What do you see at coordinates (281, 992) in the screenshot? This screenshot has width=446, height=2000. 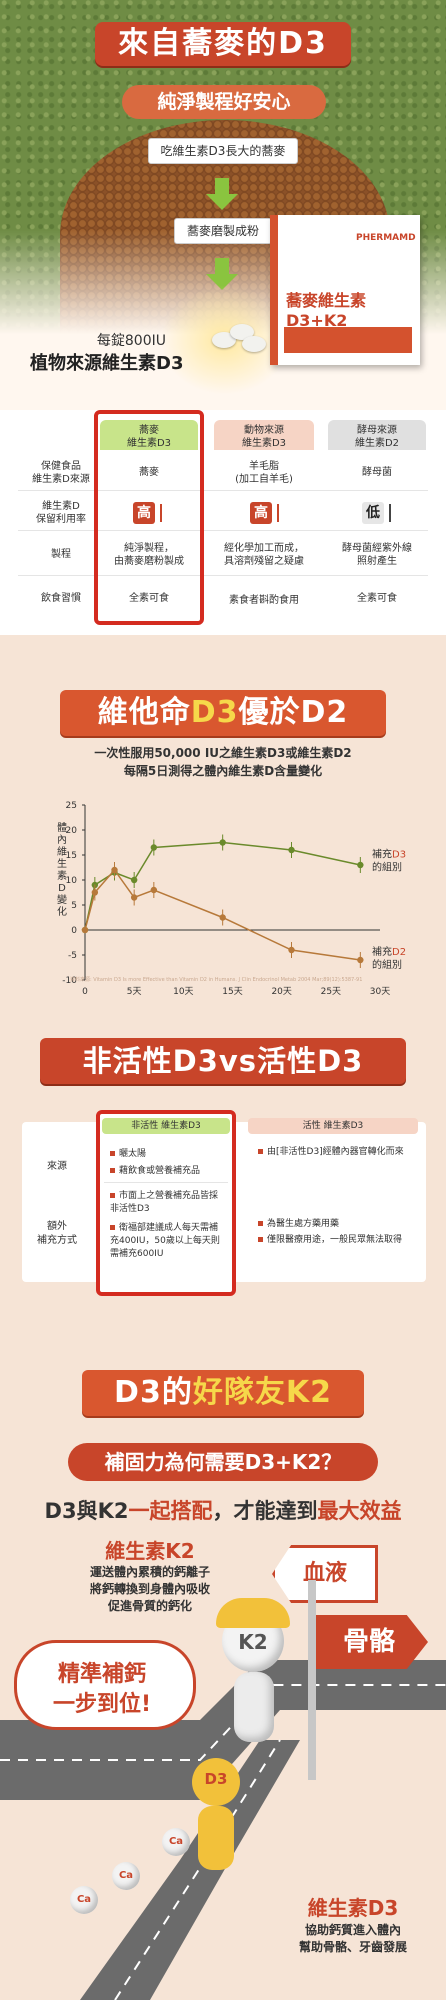 I see `x-tick-label: 20天` at bounding box center [281, 992].